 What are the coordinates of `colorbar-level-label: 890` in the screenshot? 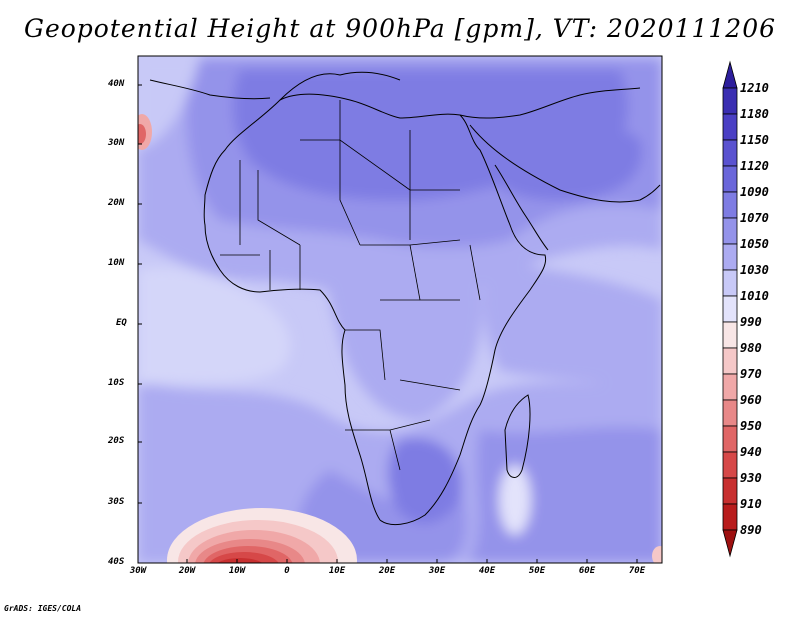 It's located at (751, 530).